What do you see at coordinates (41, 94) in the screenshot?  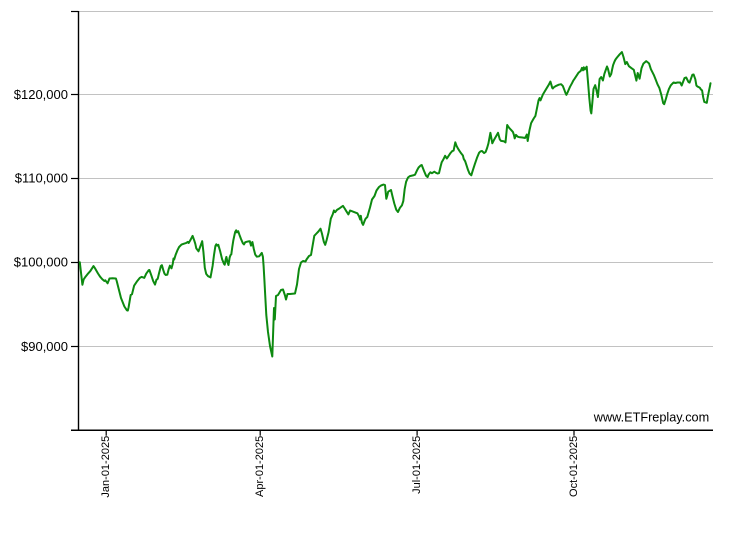 I see `svg-text: $120,000` at bounding box center [41, 94].